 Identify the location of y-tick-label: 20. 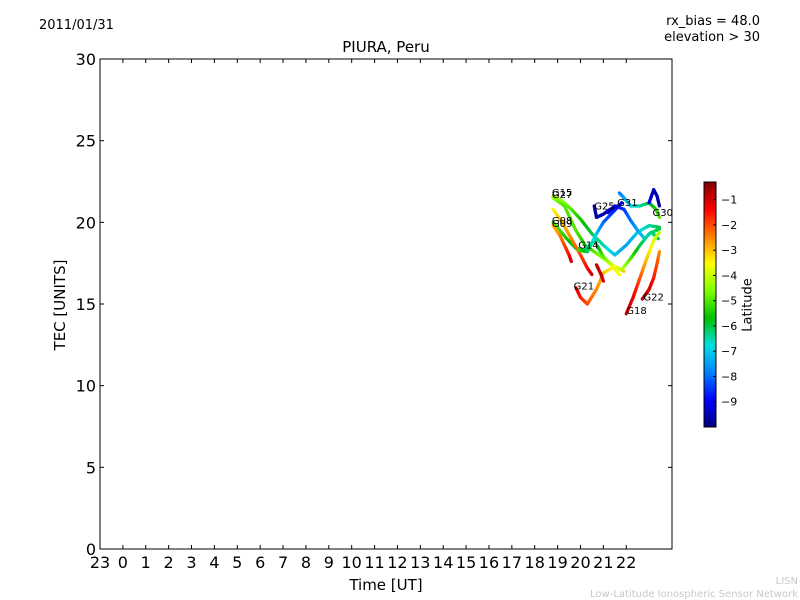
(86, 222).